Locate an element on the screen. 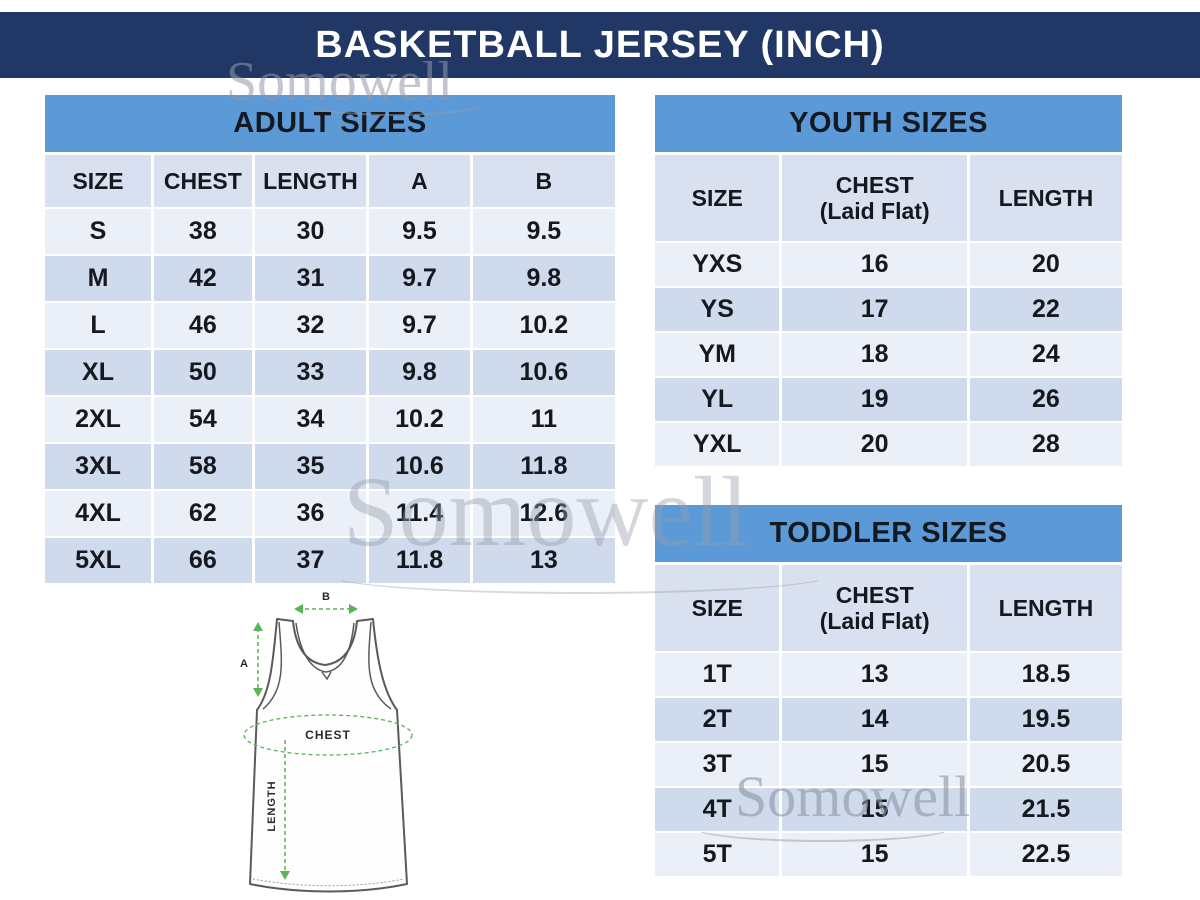  table-cell: 50 is located at coordinates (203, 372).